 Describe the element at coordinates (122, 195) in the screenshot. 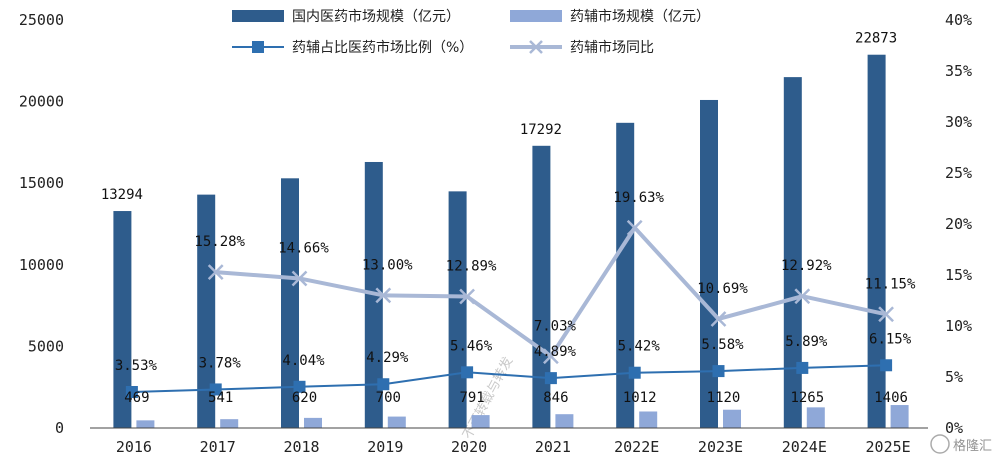

I see `data-label-domestic-market: 13294` at that location.